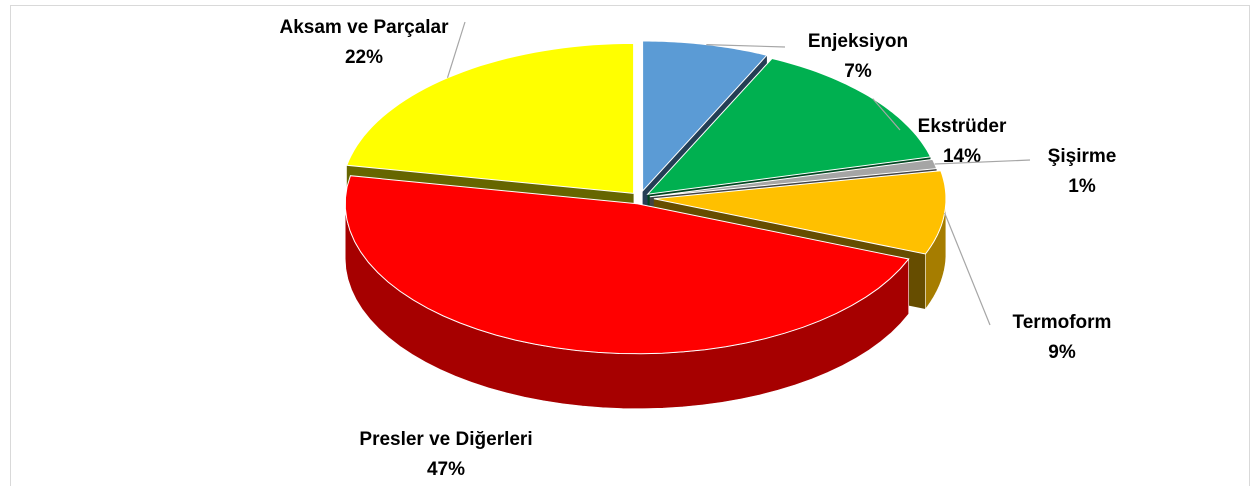  Describe the element at coordinates (445, 439) in the screenshot. I see `slice-label: Presler ve Diğerleri` at that location.